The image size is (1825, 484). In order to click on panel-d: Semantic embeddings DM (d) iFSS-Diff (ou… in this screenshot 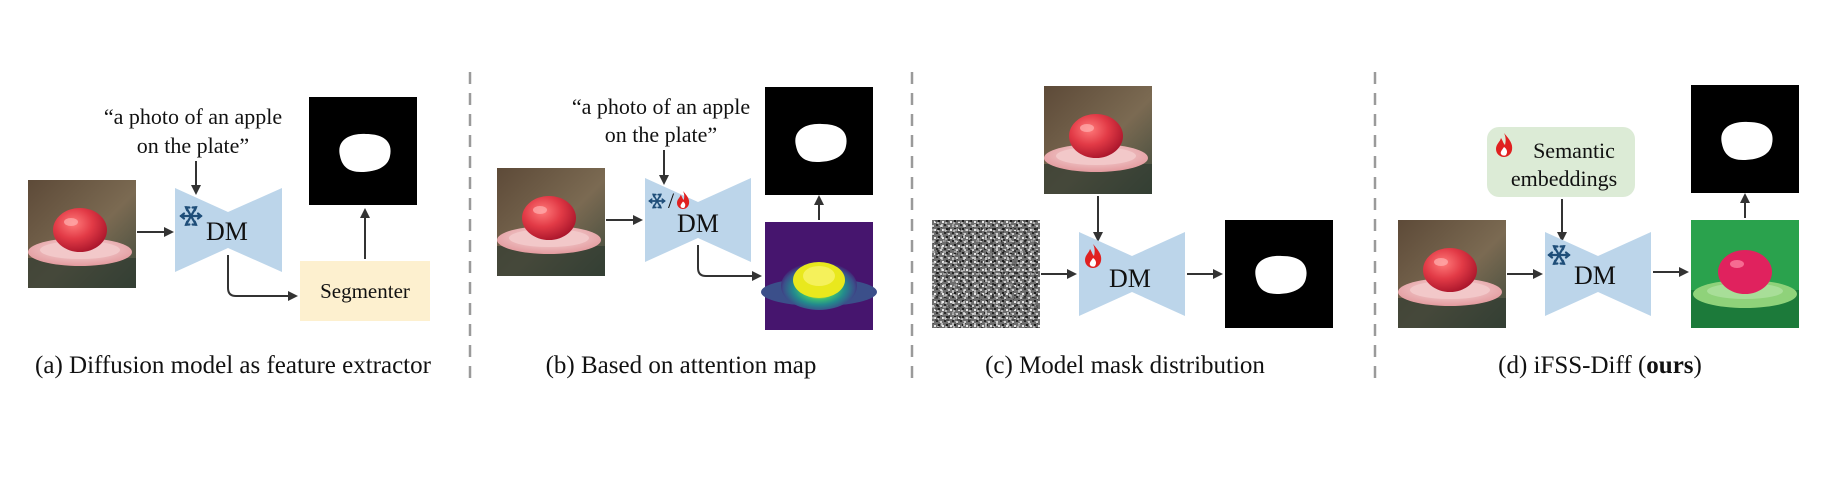, I will do `click(1598, 232)`.